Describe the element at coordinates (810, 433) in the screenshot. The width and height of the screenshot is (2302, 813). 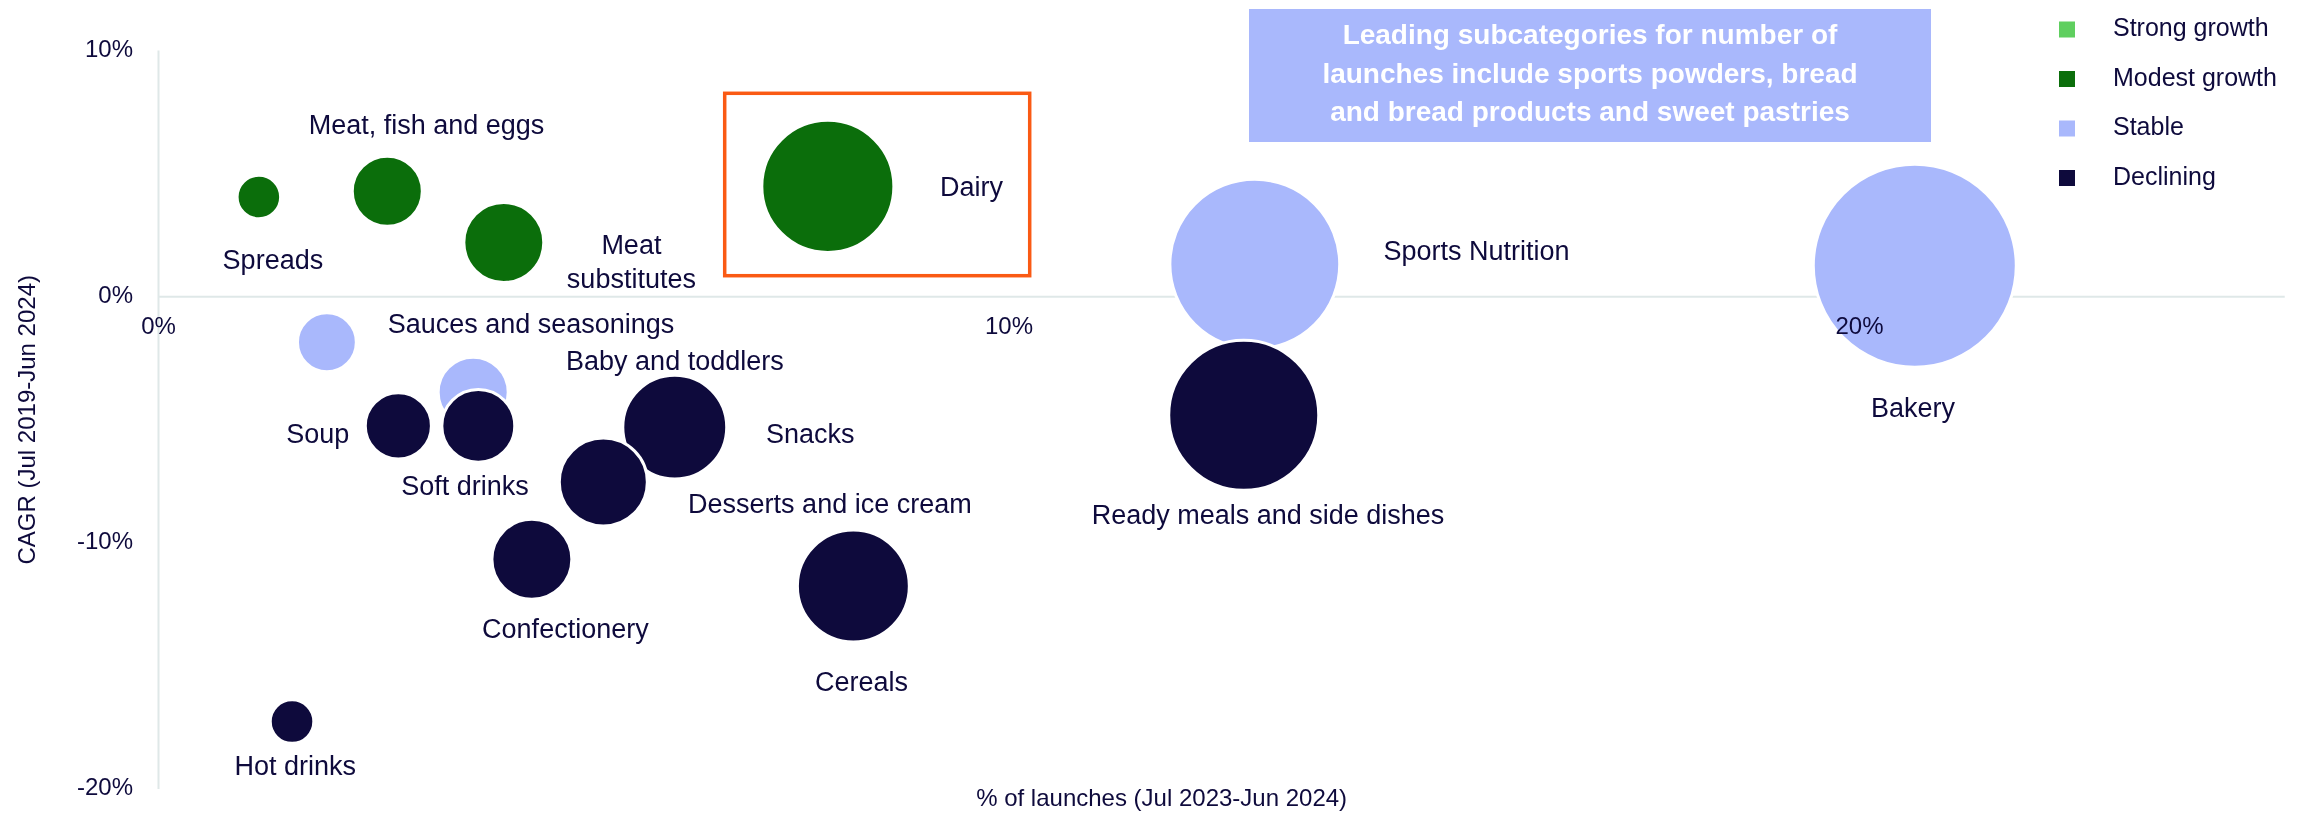
I see `annotation: Snacks` at that location.